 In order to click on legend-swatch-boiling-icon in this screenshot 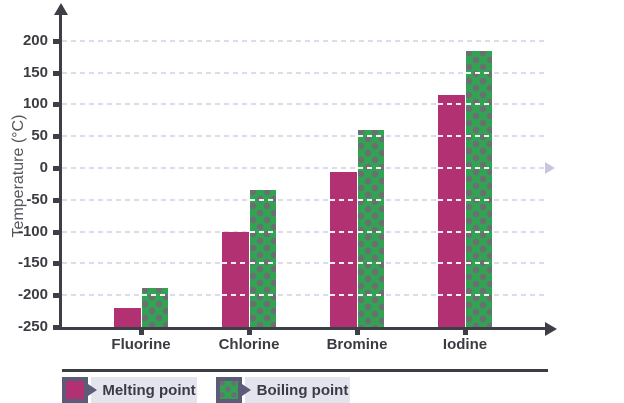, I will do `click(229, 390)`.